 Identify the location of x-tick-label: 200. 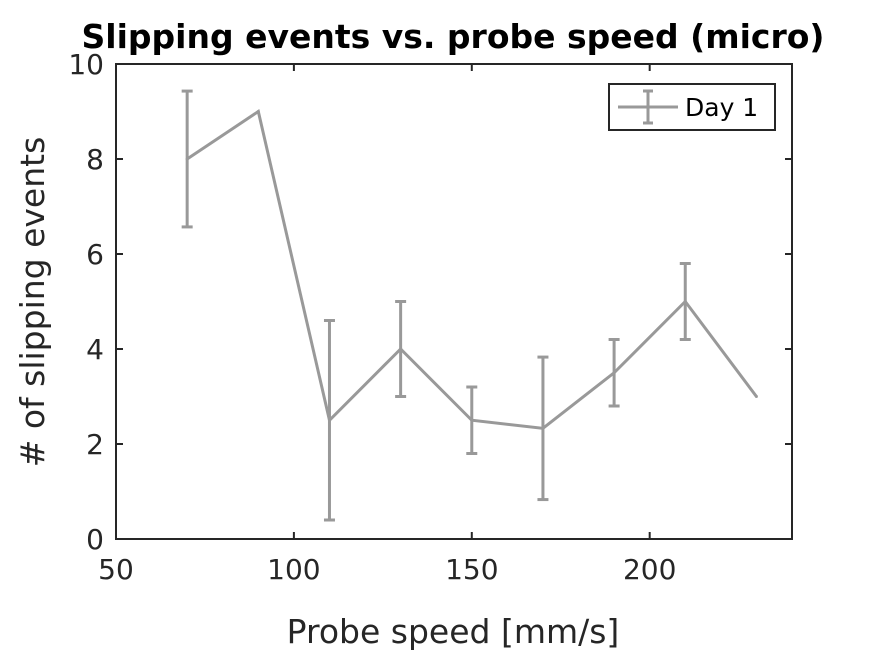
(649, 569).